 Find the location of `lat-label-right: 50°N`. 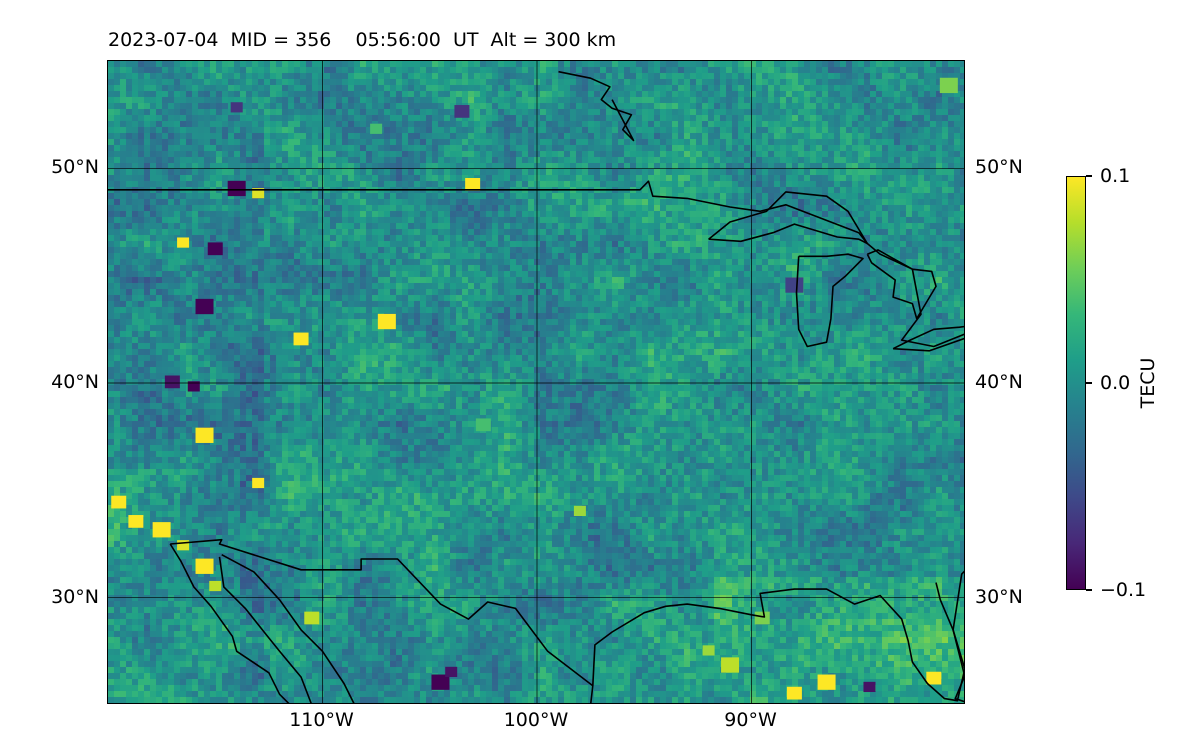

lat-label-right: 50°N is located at coordinates (999, 167).